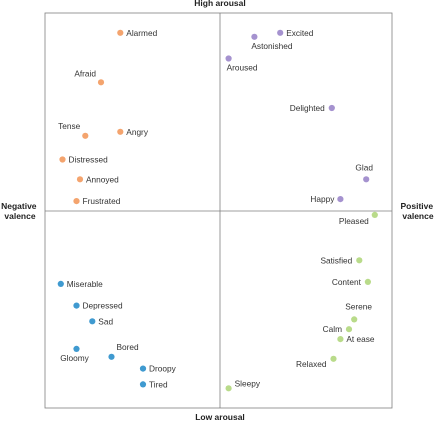 This screenshot has height=424, width=436. What do you see at coordinates (322, 199) in the screenshot?
I see `point-label-happy: Happy` at bounding box center [322, 199].